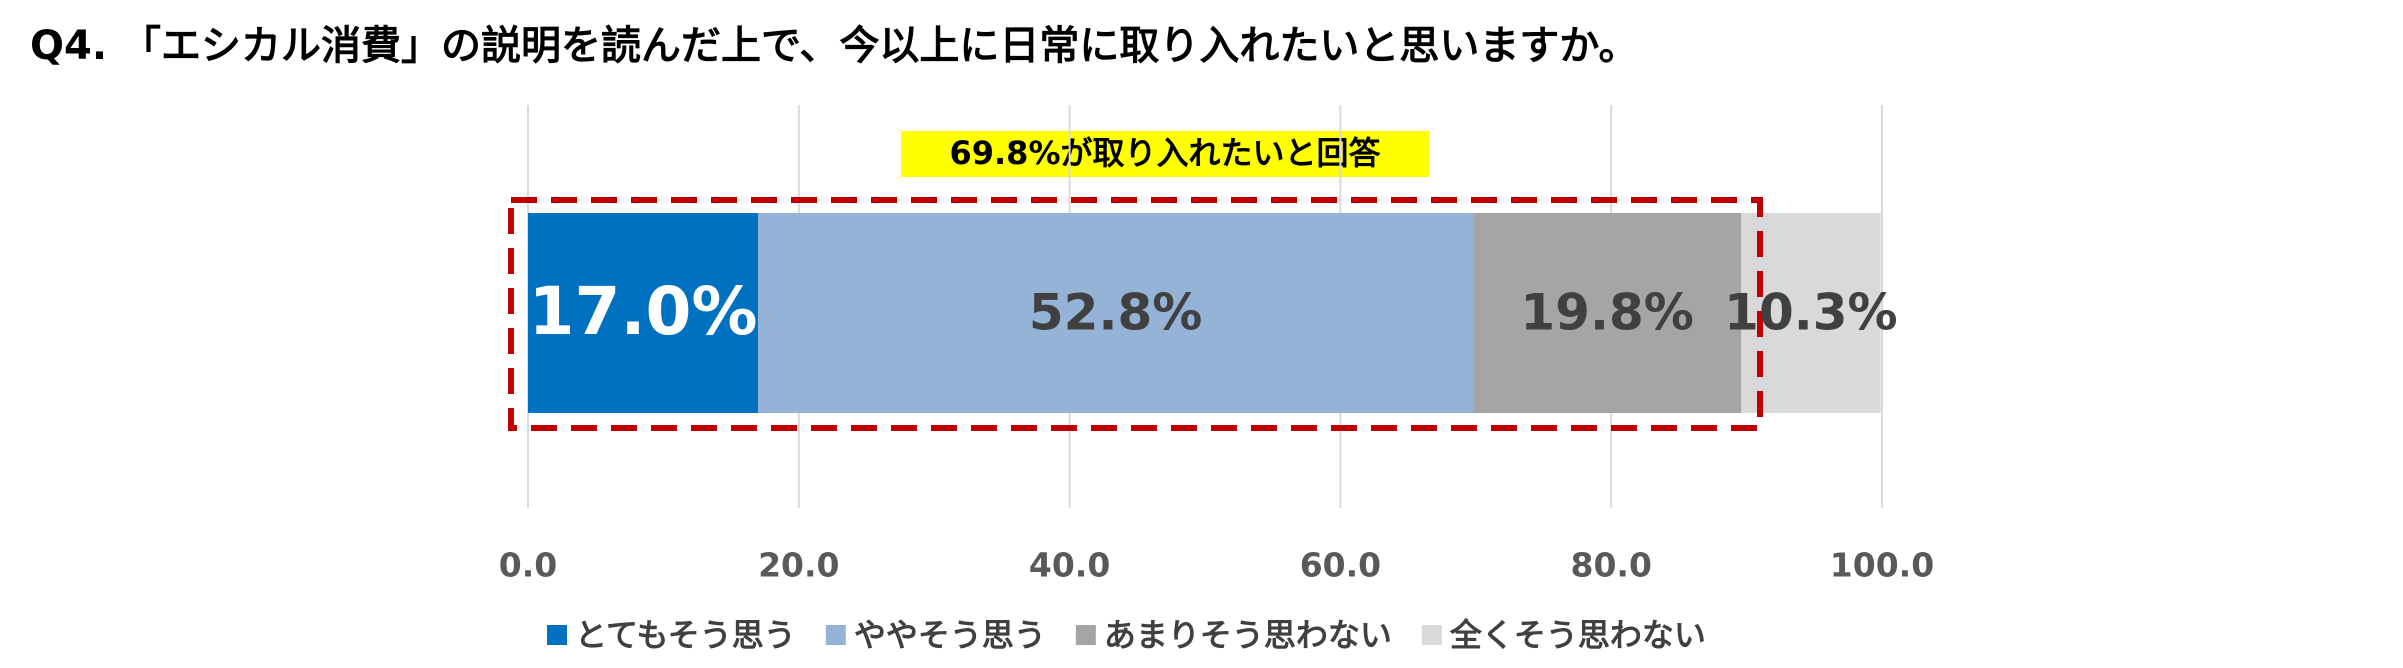  I want to click on legend-label: あまりそう思わない, so click(1248, 635).